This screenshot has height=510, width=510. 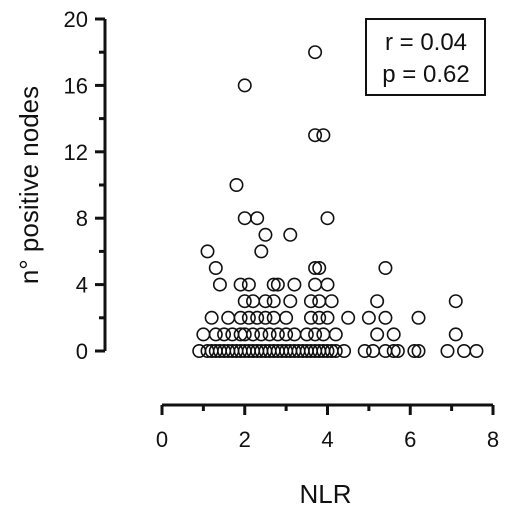 I want to click on x-tick-label: 2, so click(x=245, y=439).